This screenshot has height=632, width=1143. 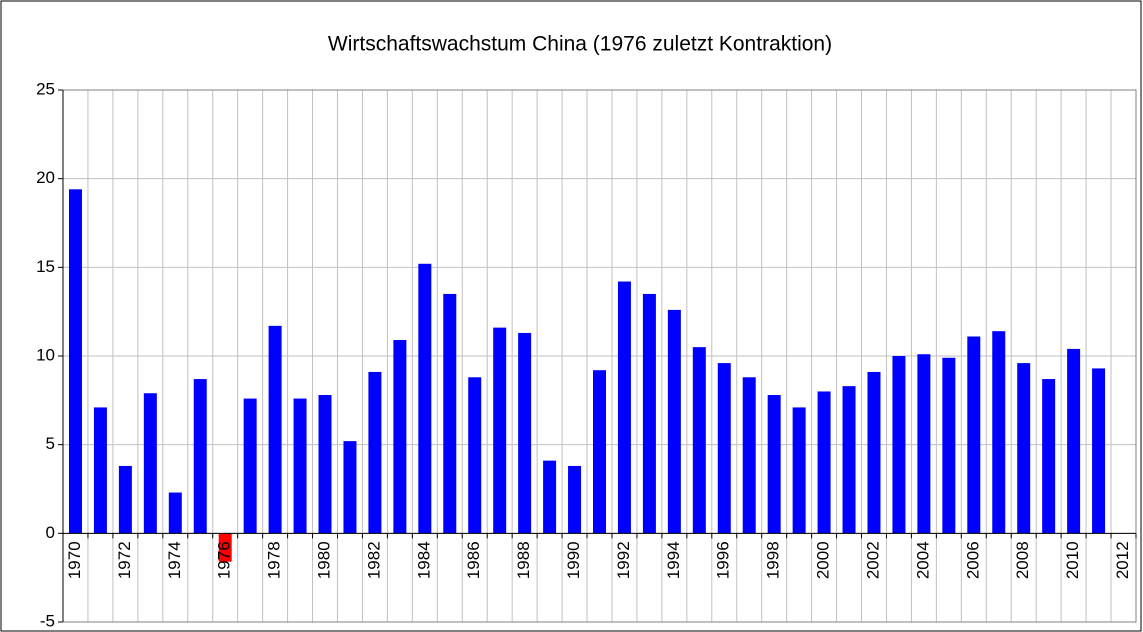 What do you see at coordinates (1022, 560) in the screenshot?
I see `x-tick-label: 2008` at bounding box center [1022, 560].